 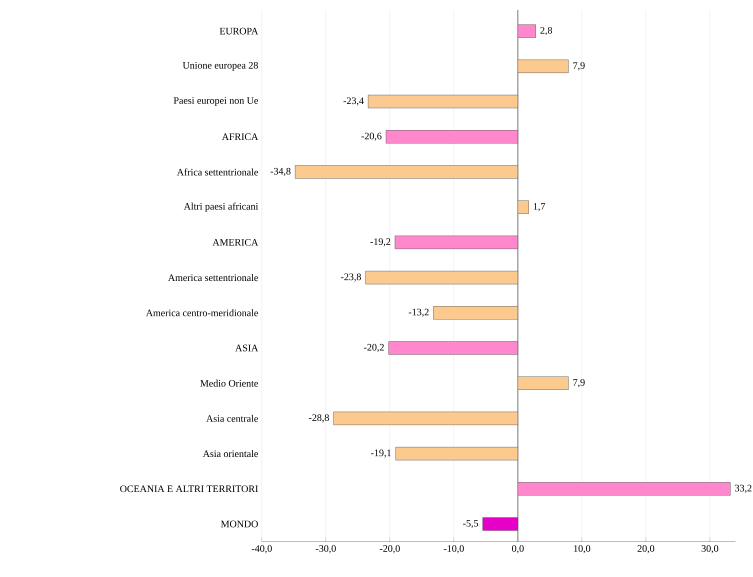 What do you see at coordinates (221, 207) in the screenshot?
I see `y-tick-label: Altri paesi africani` at bounding box center [221, 207].